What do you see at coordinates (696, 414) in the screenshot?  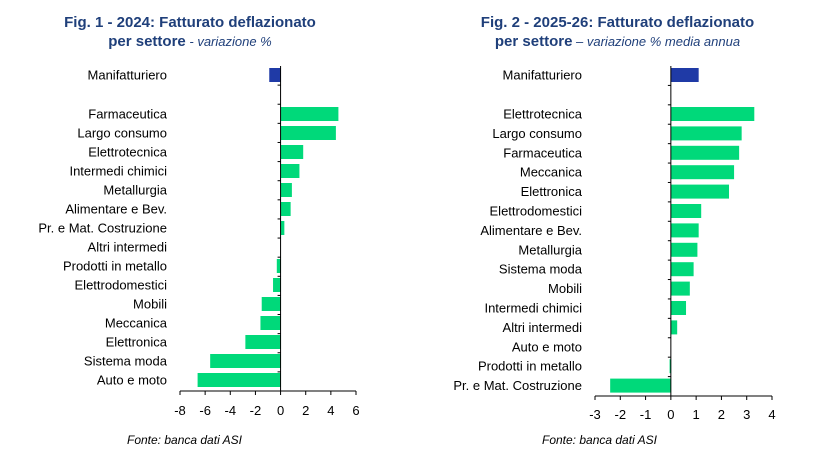 I see `chart2-x-tick-label: 1` at bounding box center [696, 414].